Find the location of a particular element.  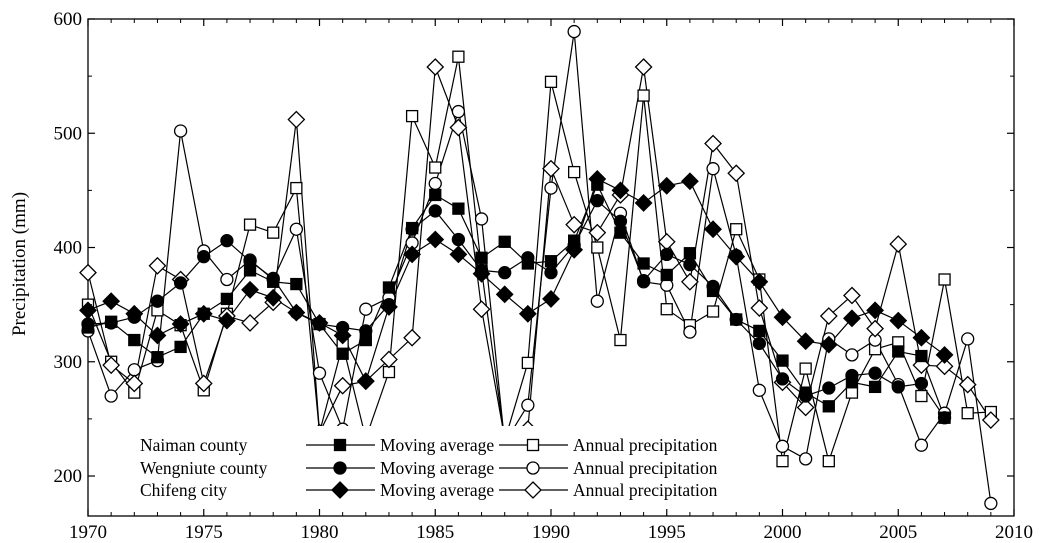

legend-background is located at coordinates (435, 464).